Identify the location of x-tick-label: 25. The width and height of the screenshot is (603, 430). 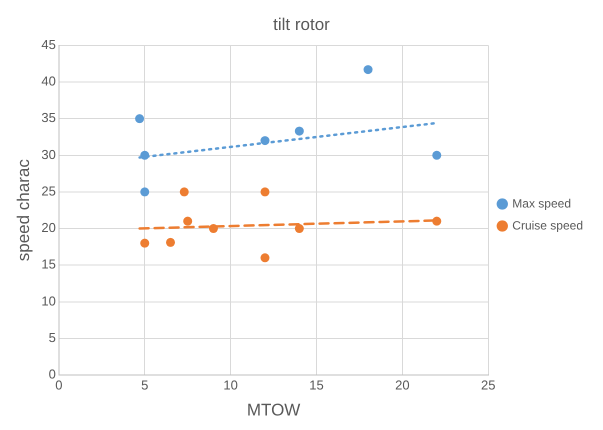
(488, 384).